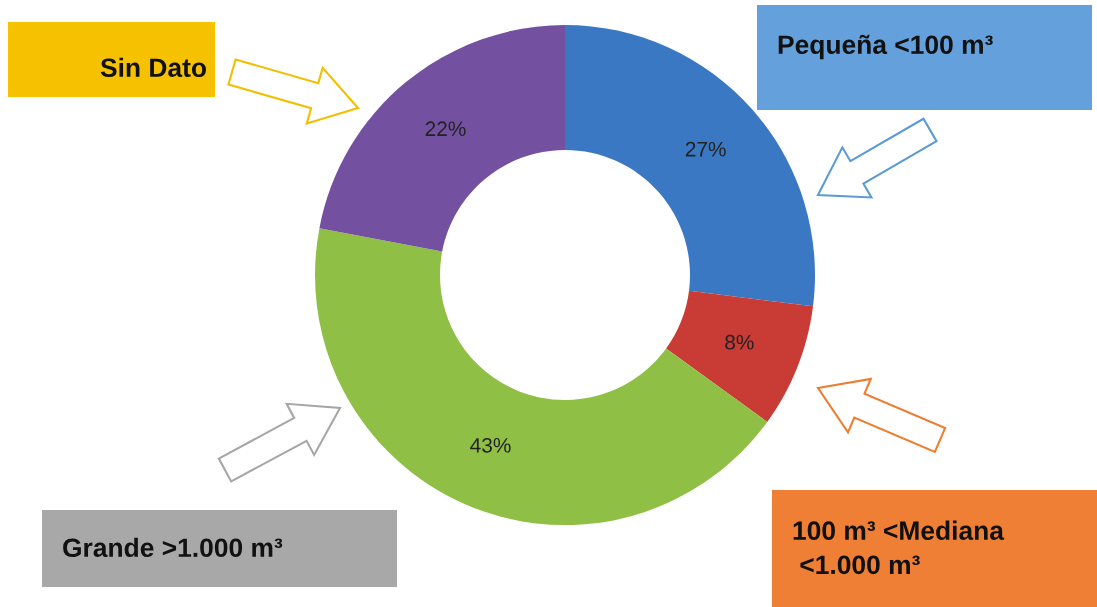 The width and height of the screenshot is (1097, 607). Describe the element at coordinates (885, 47) in the screenshot. I see `slice-label: Pequeña <100 m³` at that location.